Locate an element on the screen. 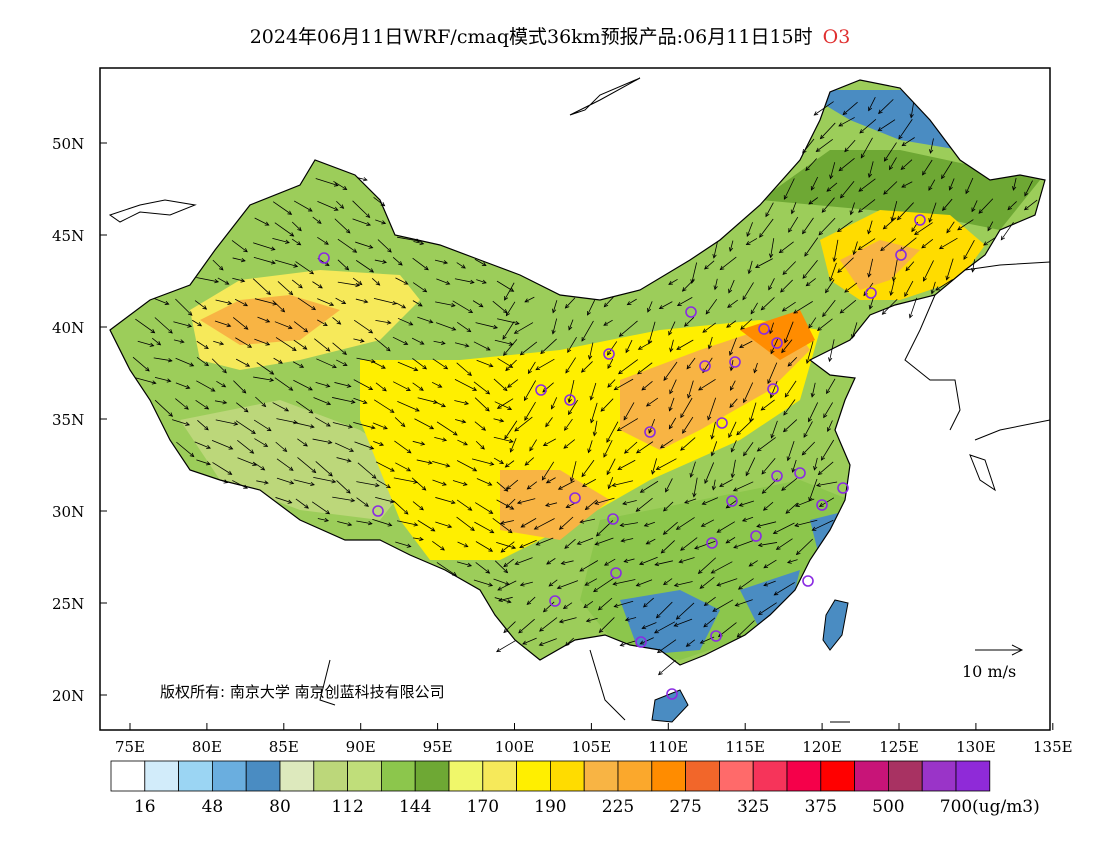  title-main: 2024年06月11日WRF/cmaq模式36km预报产品:06月11日15时 is located at coordinates (531, 37).